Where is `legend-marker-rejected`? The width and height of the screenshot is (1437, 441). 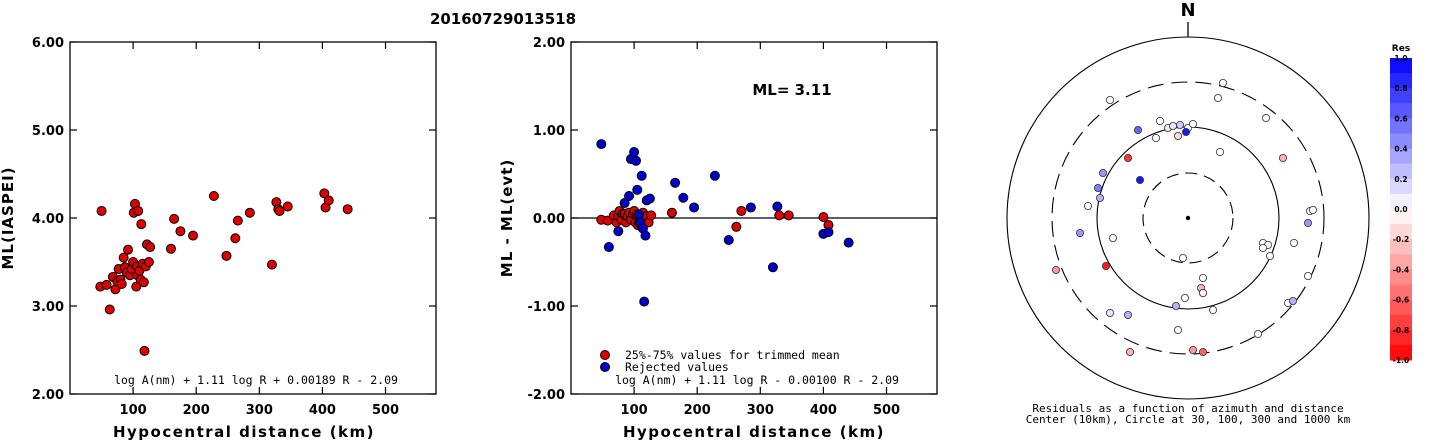 legend-marker-rejected is located at coordinates (605, 367).